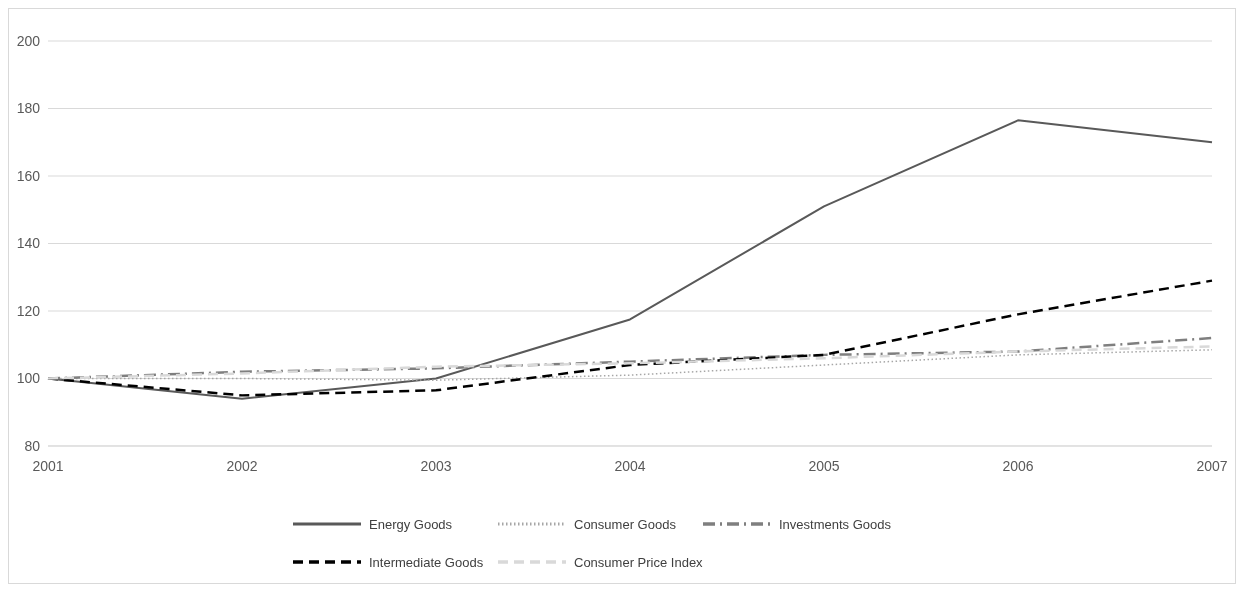 The width and height of the screenshot is (1244, 592). What do you see at coordinates (28, 378) in the screenshot?
I see `y-tick-label: 100` at bounding box center [28, 378].